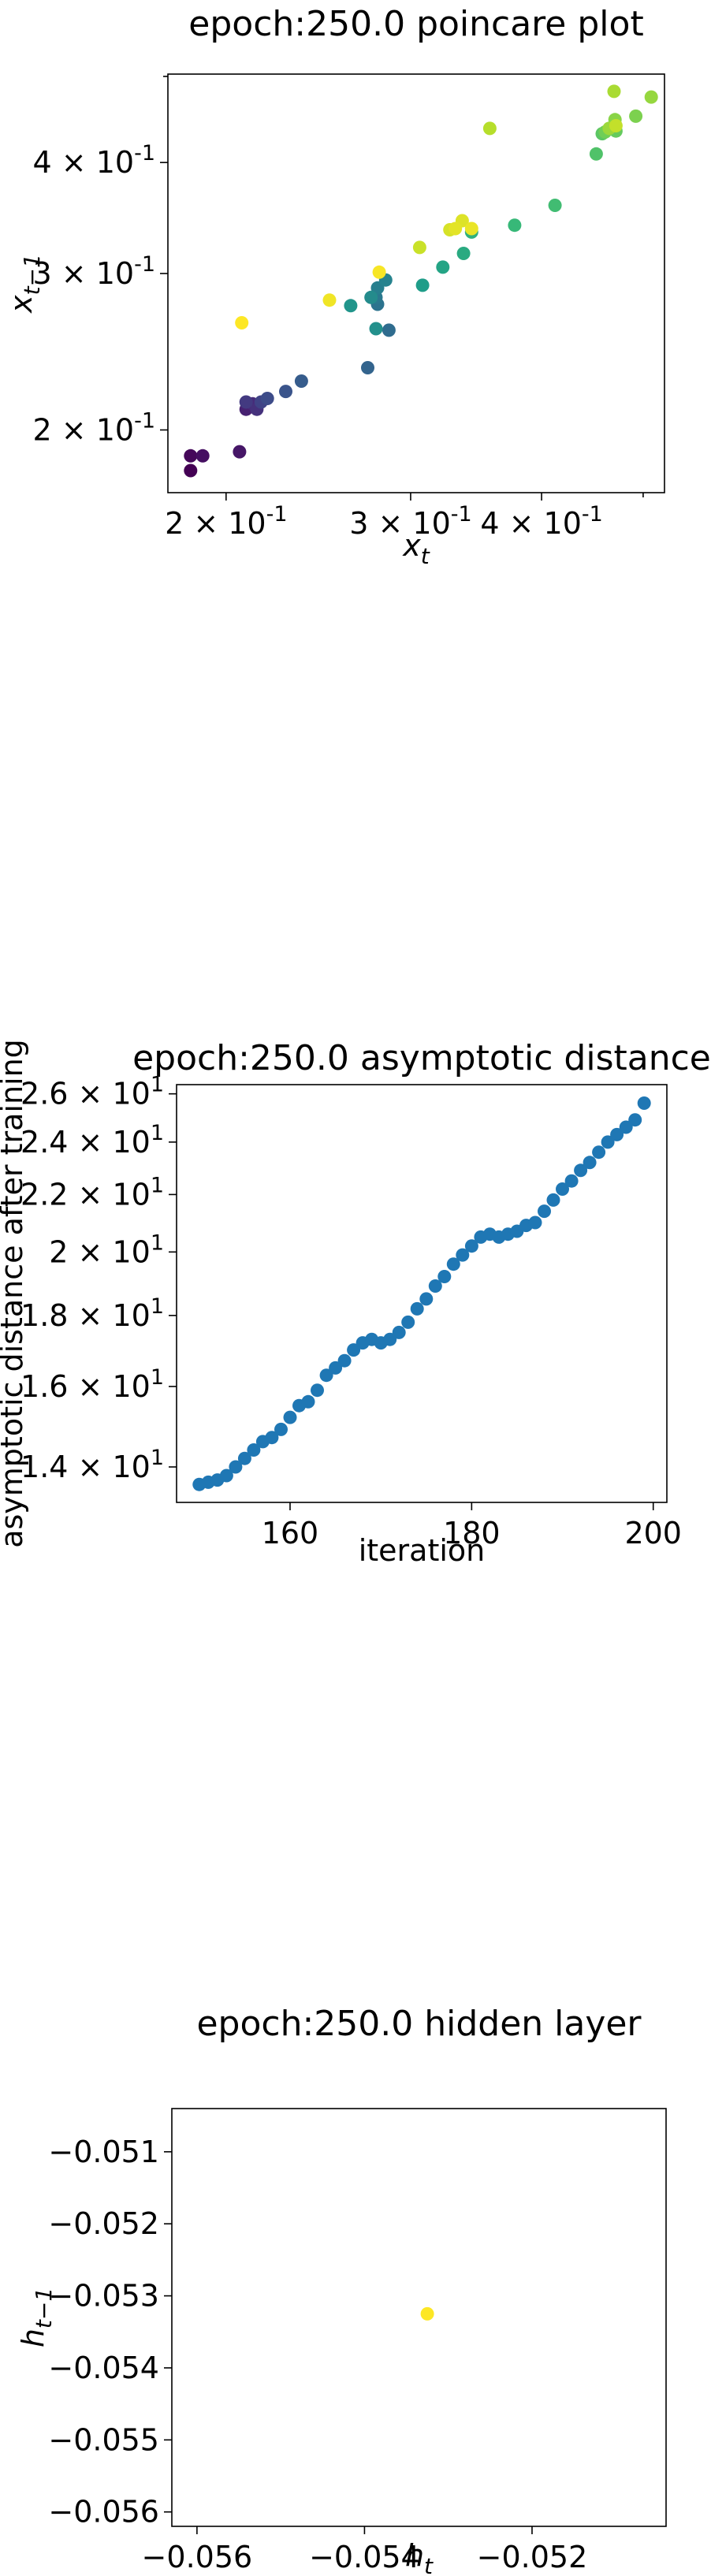 Image resolution: width=711 pixels, height=2576 pixels. What do you see at coordinates (421, 1058) in the screenshot?
I see `chart-title: epoch:250.0 asymptotic distance` at bounding box center [421, 1058].